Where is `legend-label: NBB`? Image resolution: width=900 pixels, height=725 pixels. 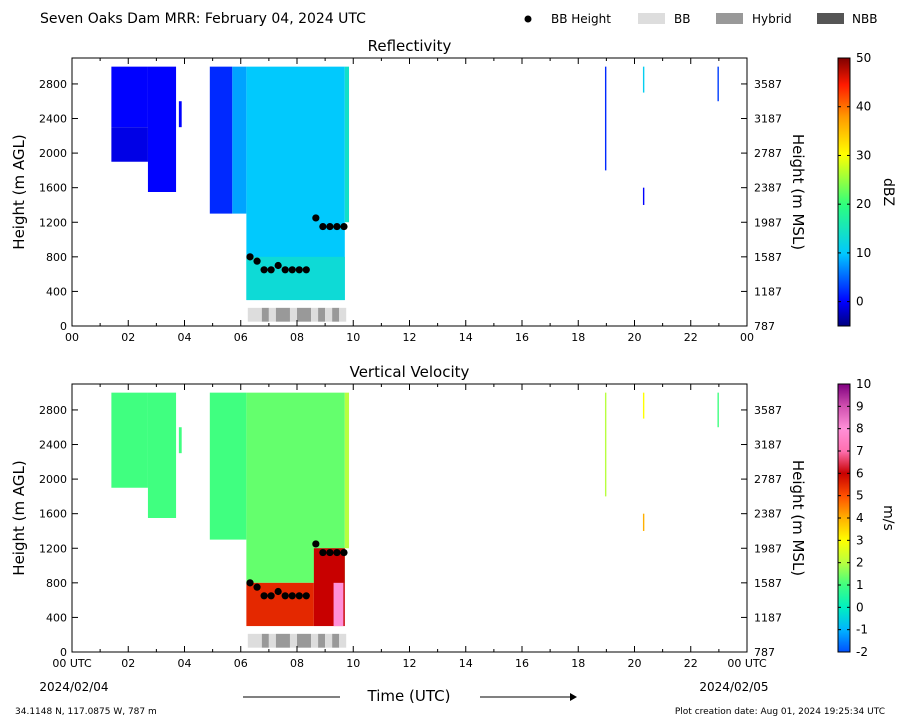 legend-label: NBB is located at coordinates (864, 19).